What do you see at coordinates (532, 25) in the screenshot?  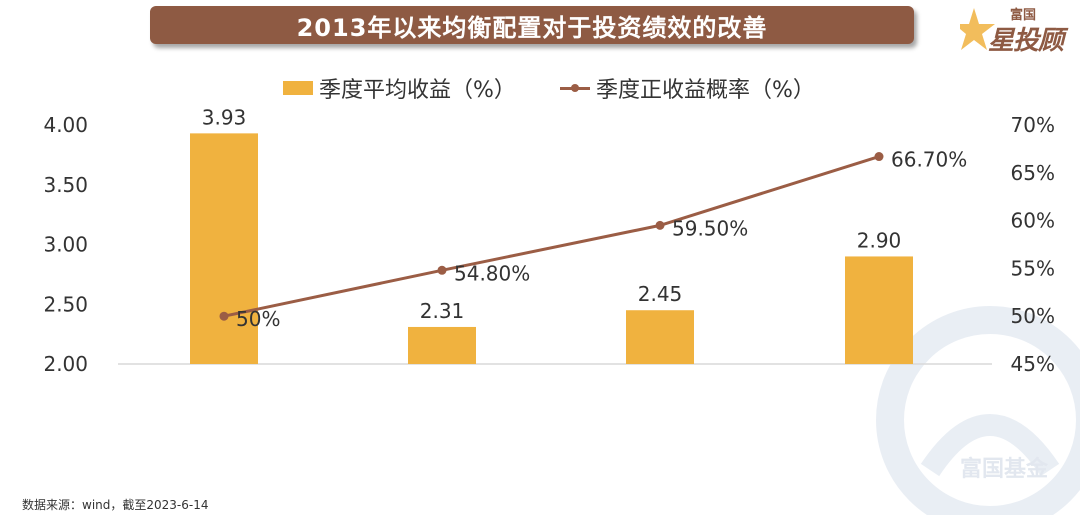 I see `chart-title: 2013年以来均衡配置对于投资绩效的改善` at bounding box center [532, 25].